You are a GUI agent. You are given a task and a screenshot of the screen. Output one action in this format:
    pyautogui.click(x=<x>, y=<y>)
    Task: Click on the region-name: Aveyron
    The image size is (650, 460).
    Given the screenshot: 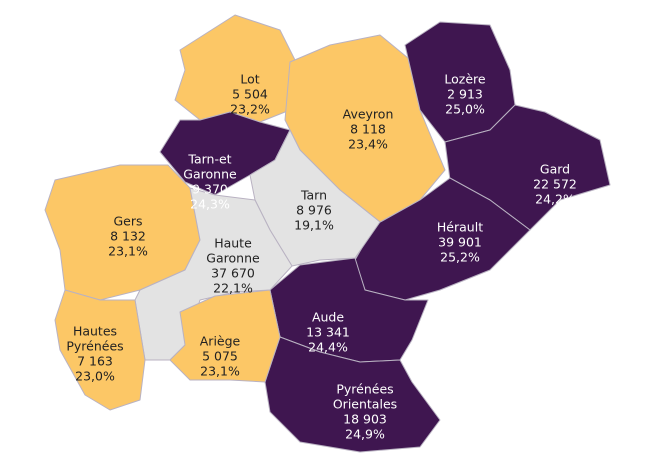 What is the action you would take?
    pyautogui.click(x=368, y=114)
    